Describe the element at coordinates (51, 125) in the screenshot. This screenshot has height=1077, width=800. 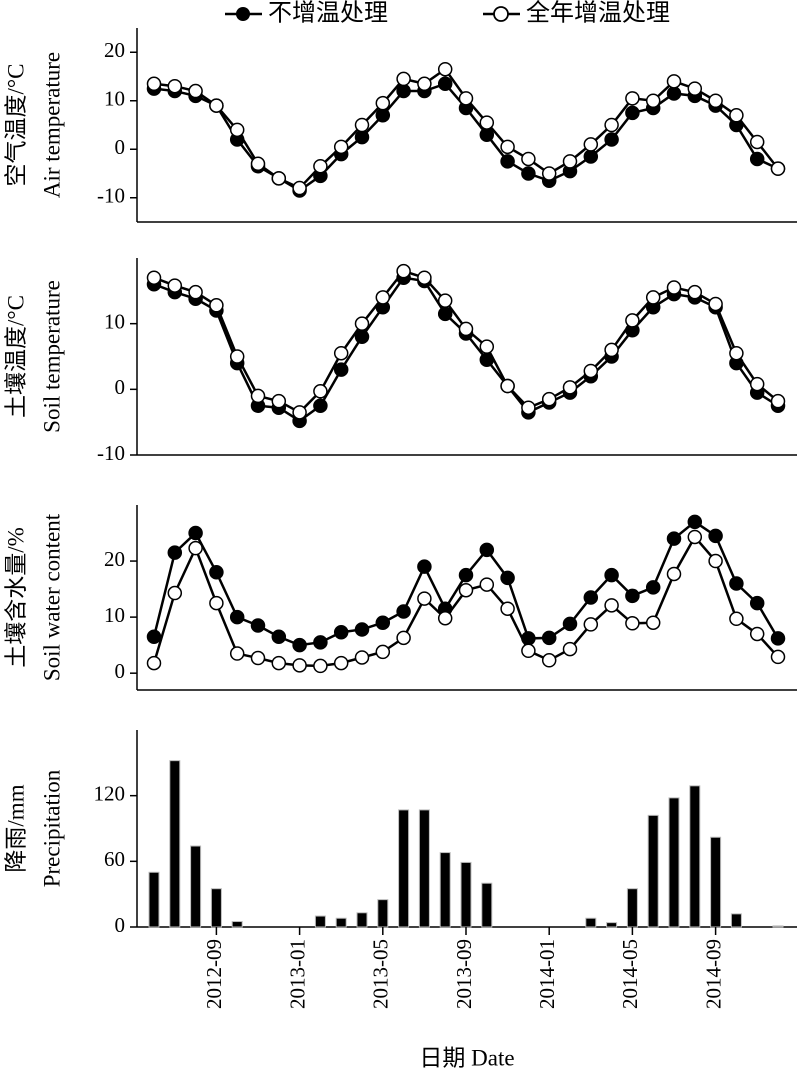
I see `y-axis-label: Air temperature` at that location.